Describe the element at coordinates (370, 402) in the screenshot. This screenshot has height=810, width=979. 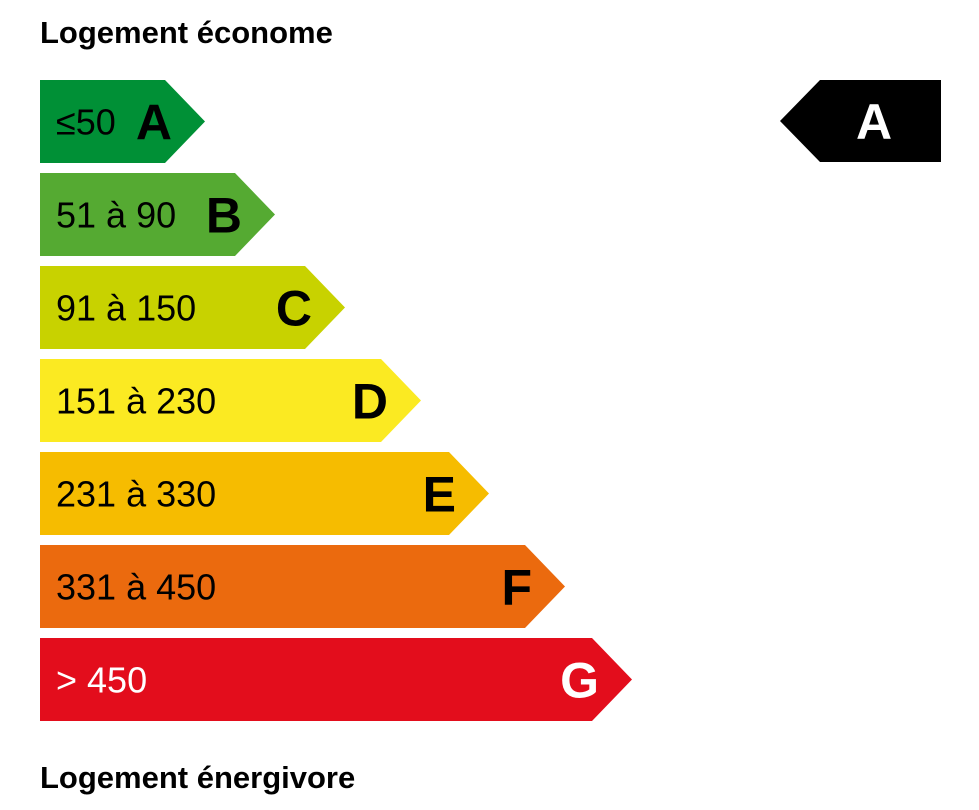
I see `band-letter: D` at that location.